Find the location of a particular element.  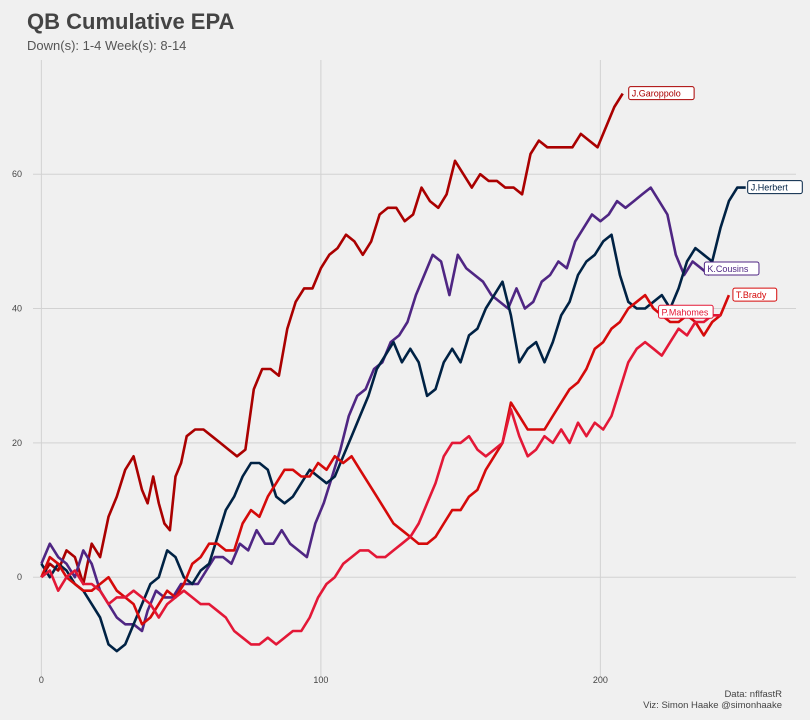

label-text: J.Garoppolo is located at coordinates (656, 94).